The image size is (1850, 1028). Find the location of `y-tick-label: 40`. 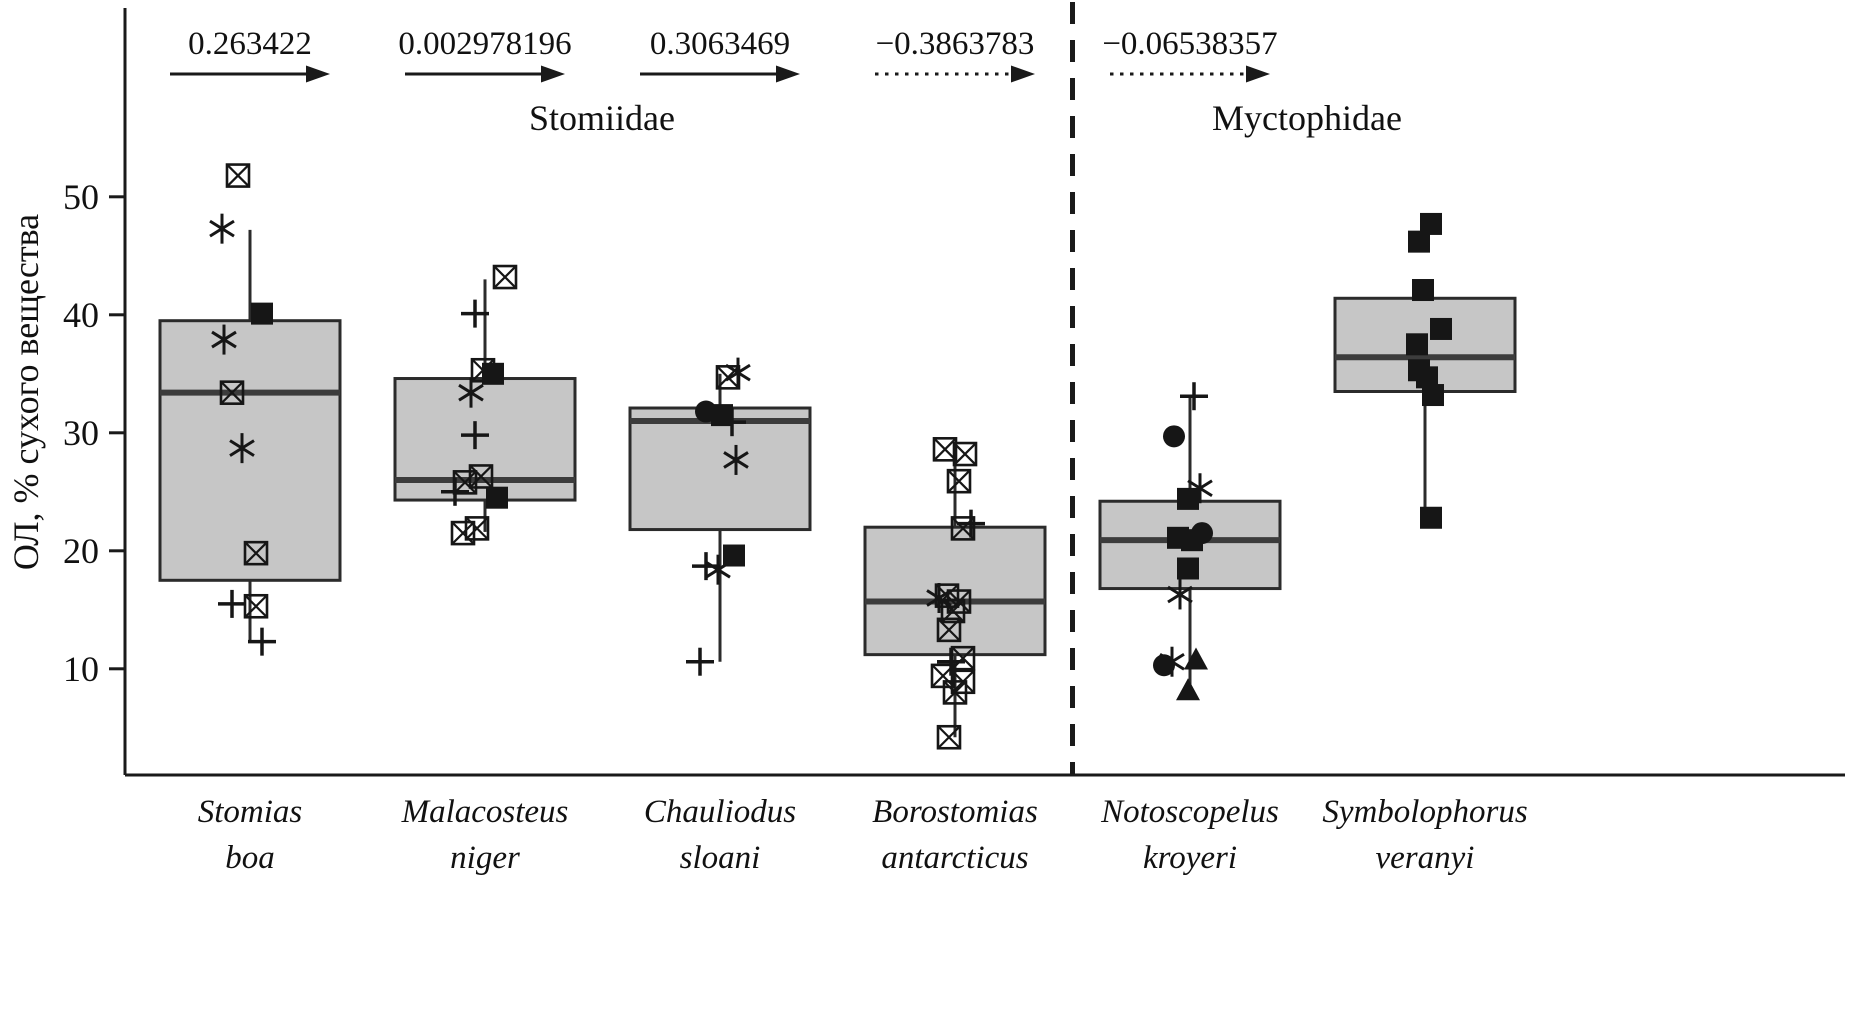

y-tick-label: 40 is located at coordinates (81, 315).